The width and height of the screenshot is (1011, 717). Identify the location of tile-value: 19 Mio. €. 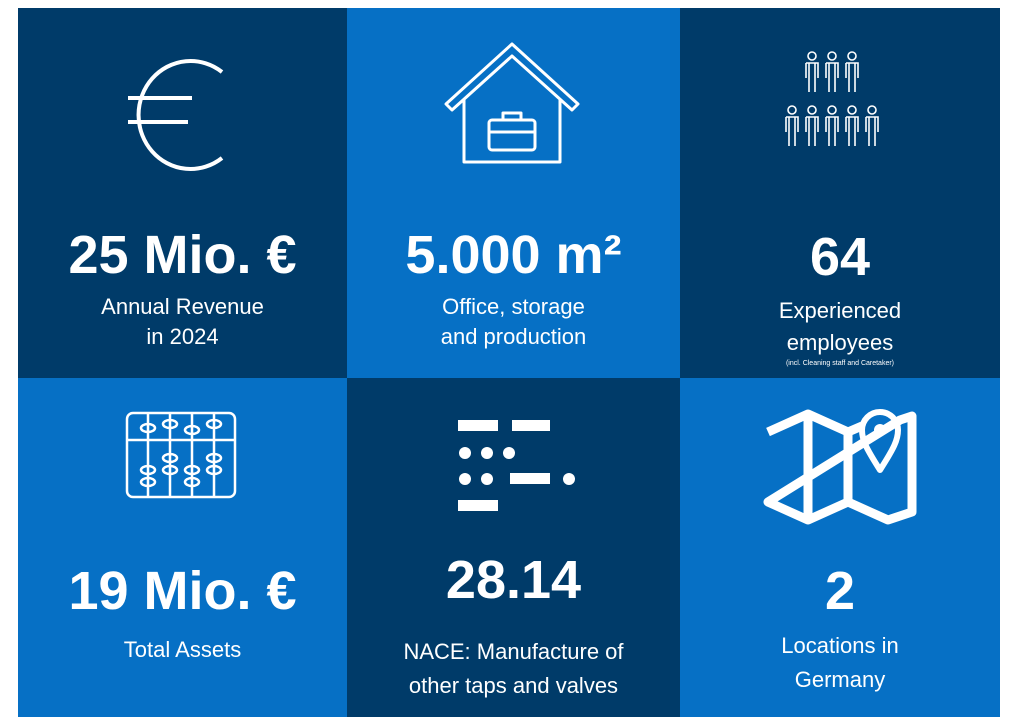
(182, 591).